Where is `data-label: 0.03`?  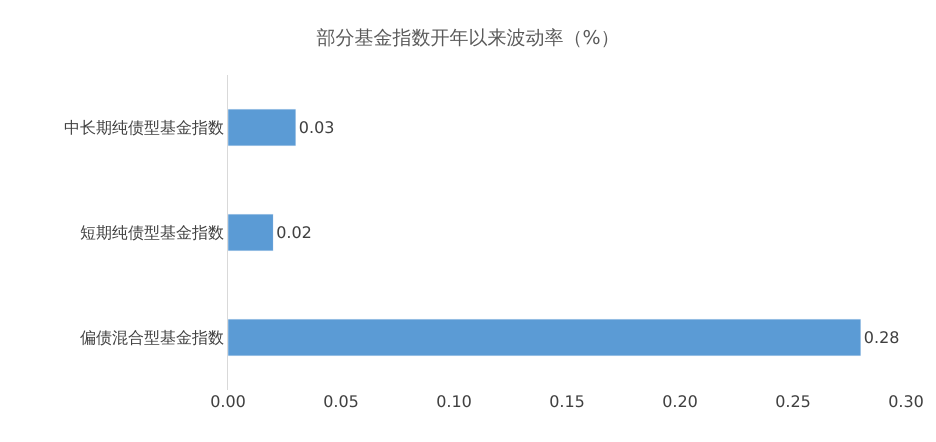
data-label: 0.03 is located at coordinates (316, 128).